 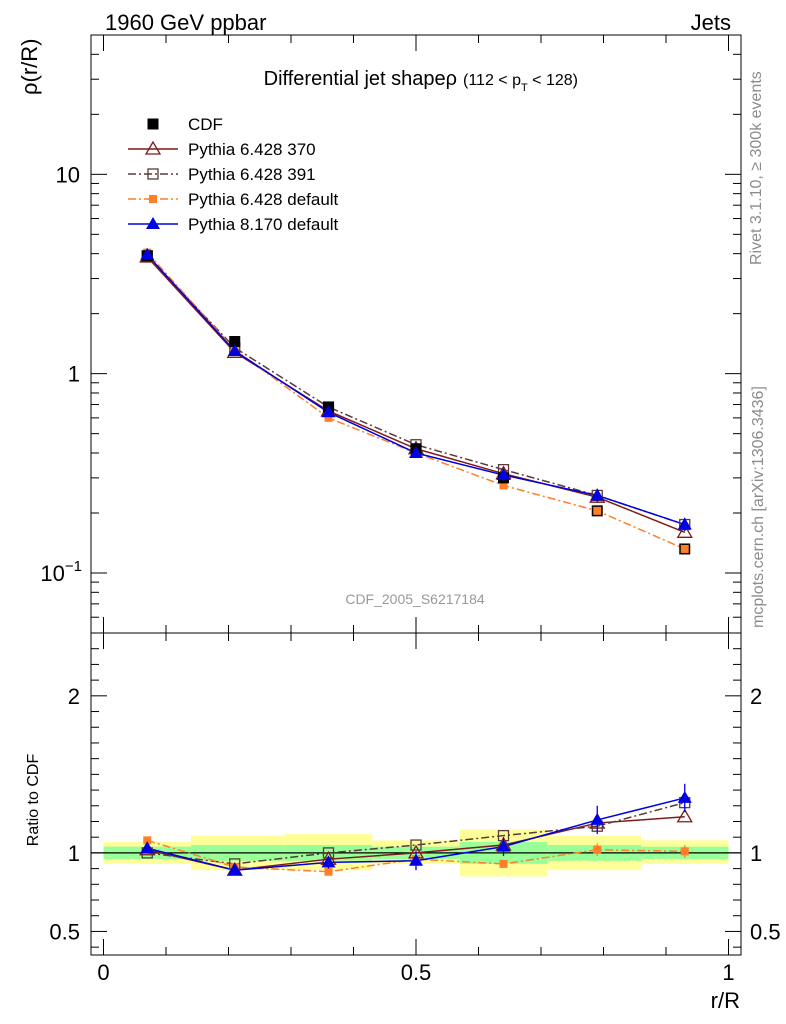 I want to click on header-right: Jets, so click(x=711, y=22).